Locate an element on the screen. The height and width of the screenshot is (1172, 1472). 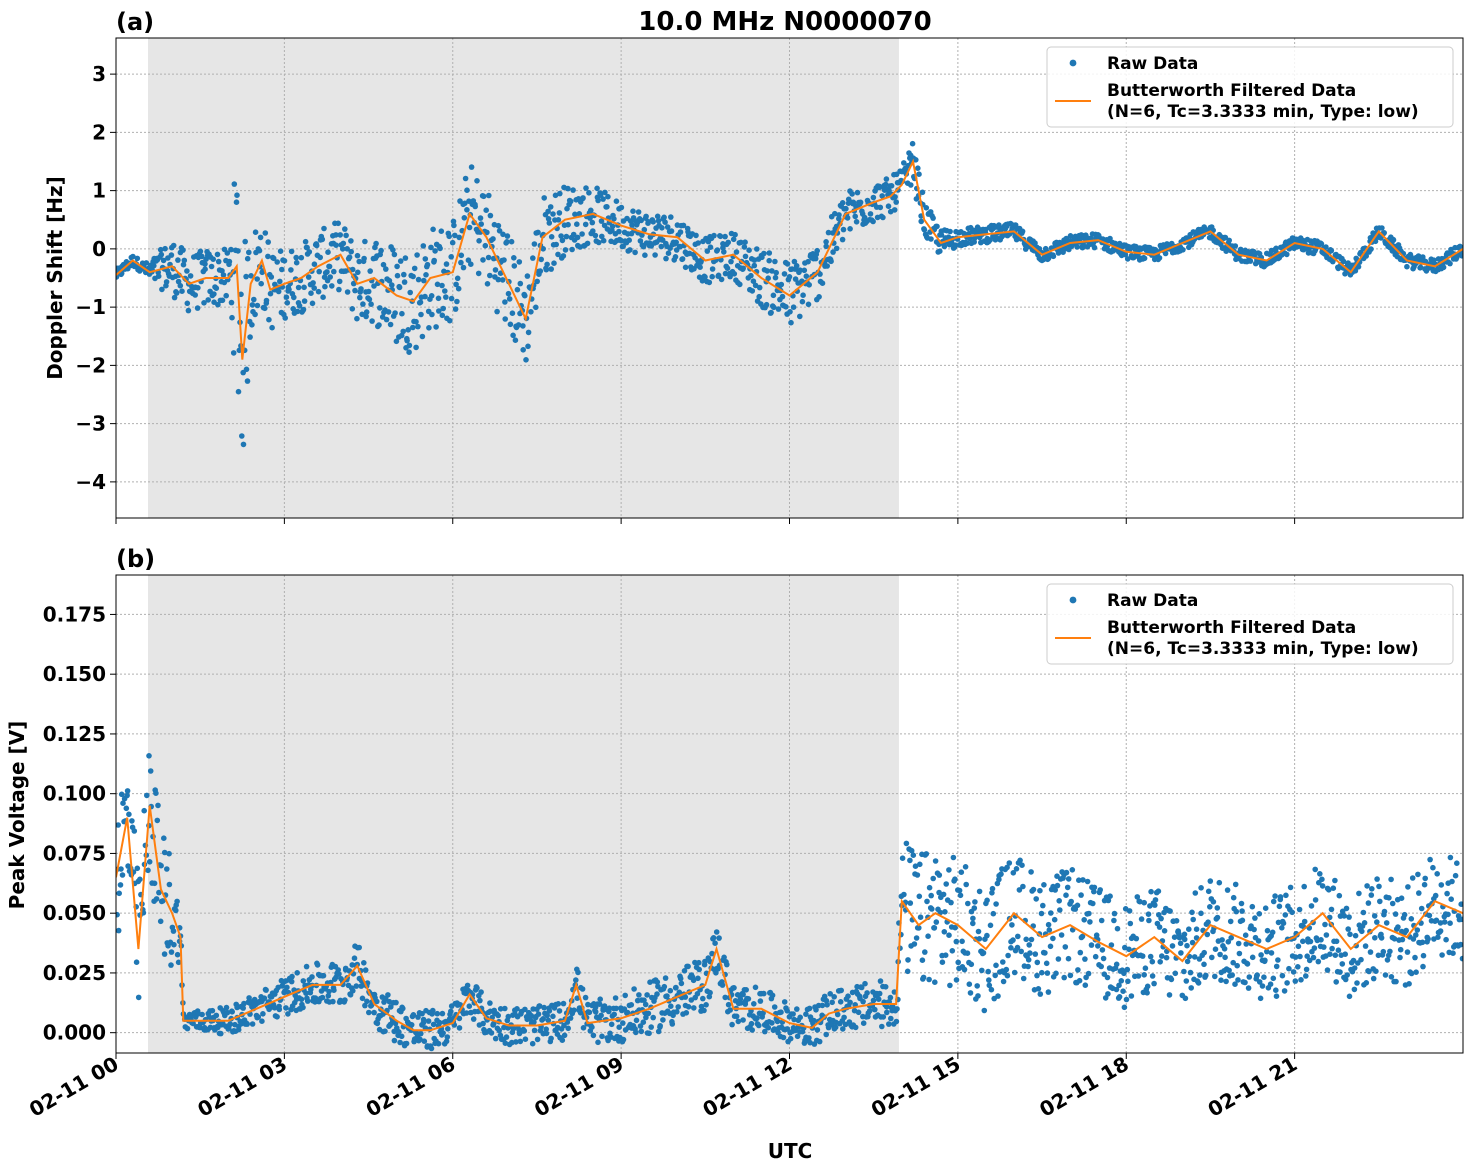
panel-b-y-axis-title: Peak Voltage [V] is located at coordinates (17, 815).